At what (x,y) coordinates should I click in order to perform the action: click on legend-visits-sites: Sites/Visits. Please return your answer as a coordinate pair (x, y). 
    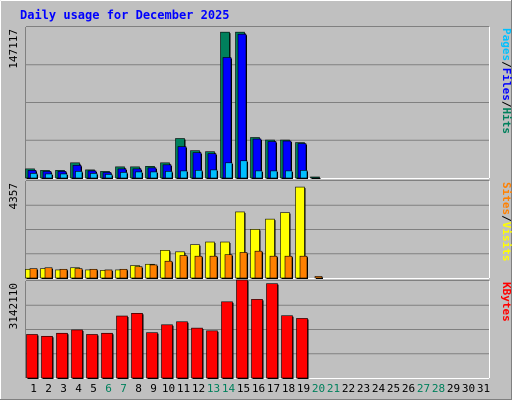
    Looking at the image, I should click on (506, 222).